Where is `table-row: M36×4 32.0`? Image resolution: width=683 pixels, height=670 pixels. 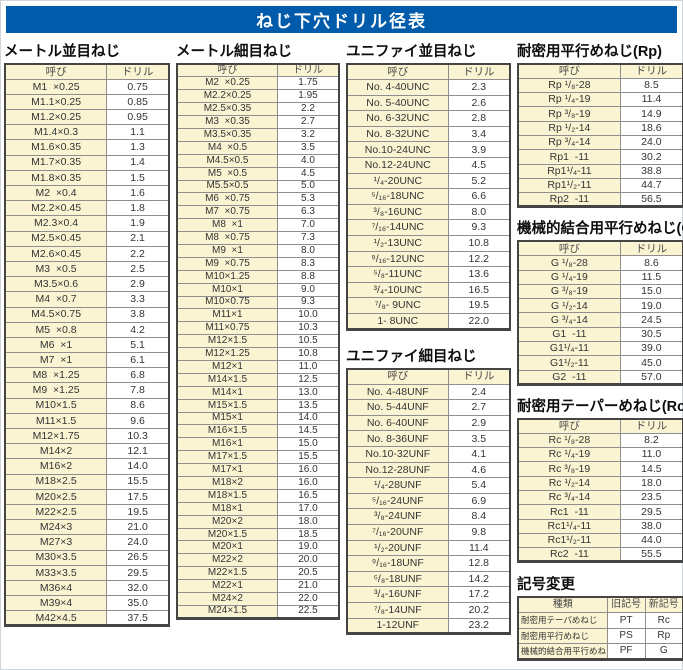 table-row: M36×4 32.0 is located at coordinates (87, 588).